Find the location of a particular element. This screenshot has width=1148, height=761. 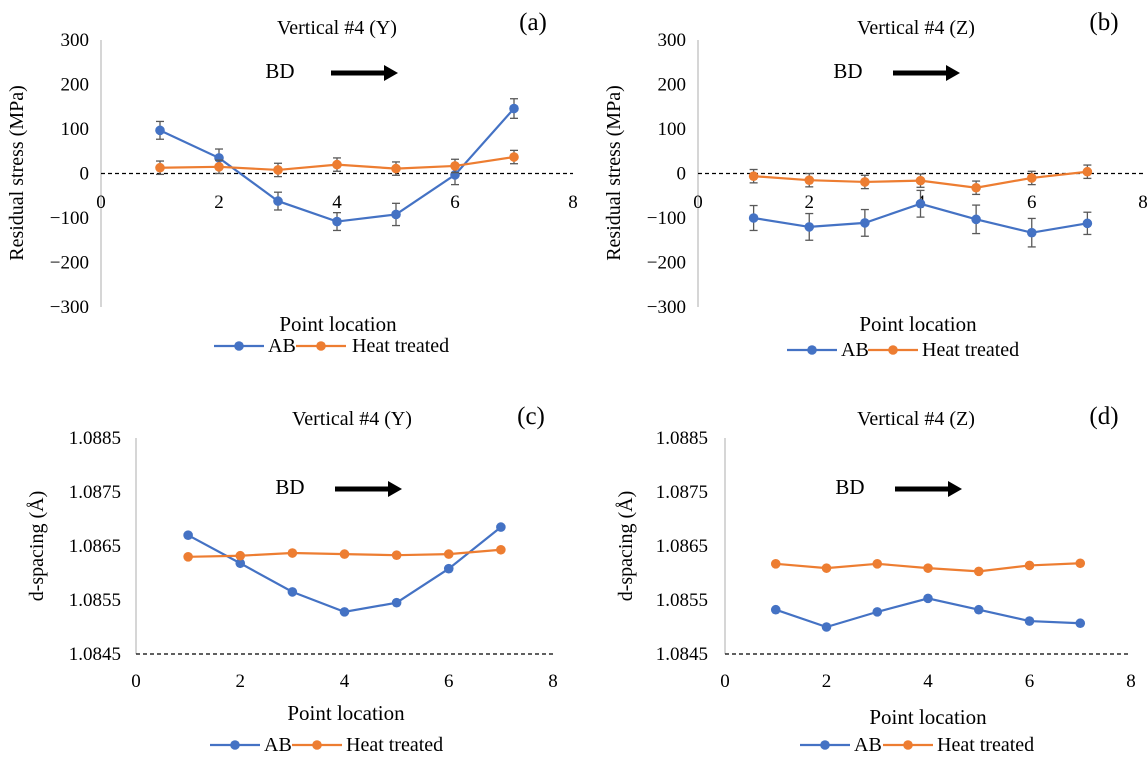

panel-label: (b) is located at coordinates (1103, 22).